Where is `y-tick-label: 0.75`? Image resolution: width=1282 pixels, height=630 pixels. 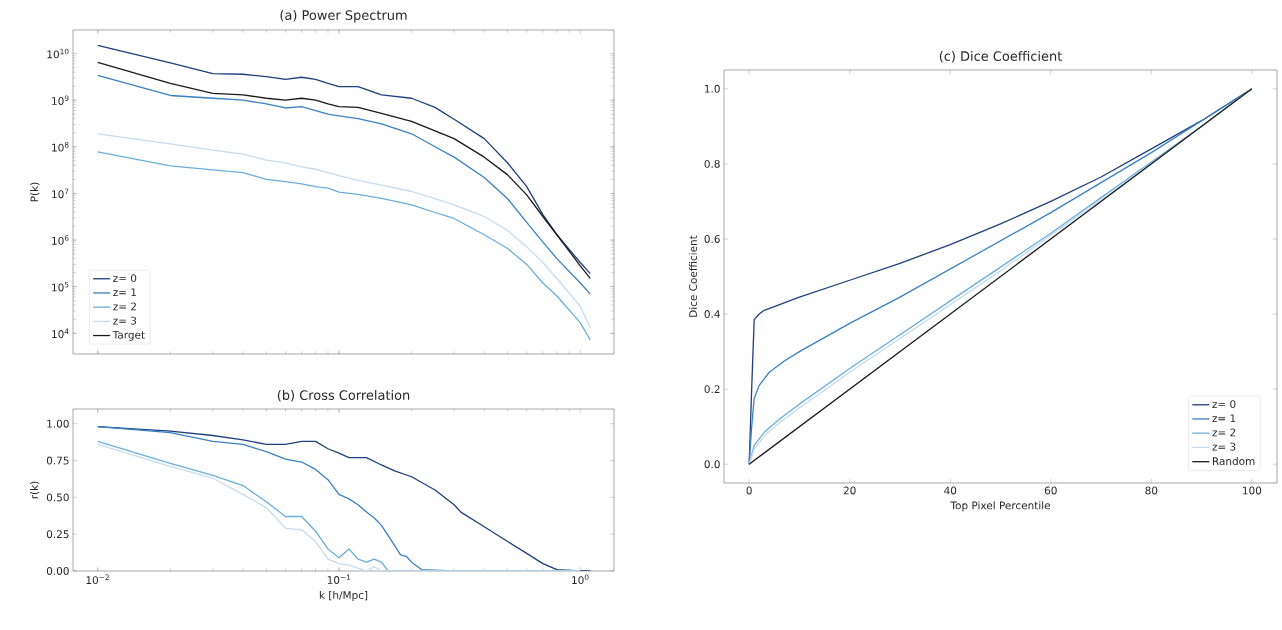
y-tick-label: 0.75 is located at coordinates (57, 460).